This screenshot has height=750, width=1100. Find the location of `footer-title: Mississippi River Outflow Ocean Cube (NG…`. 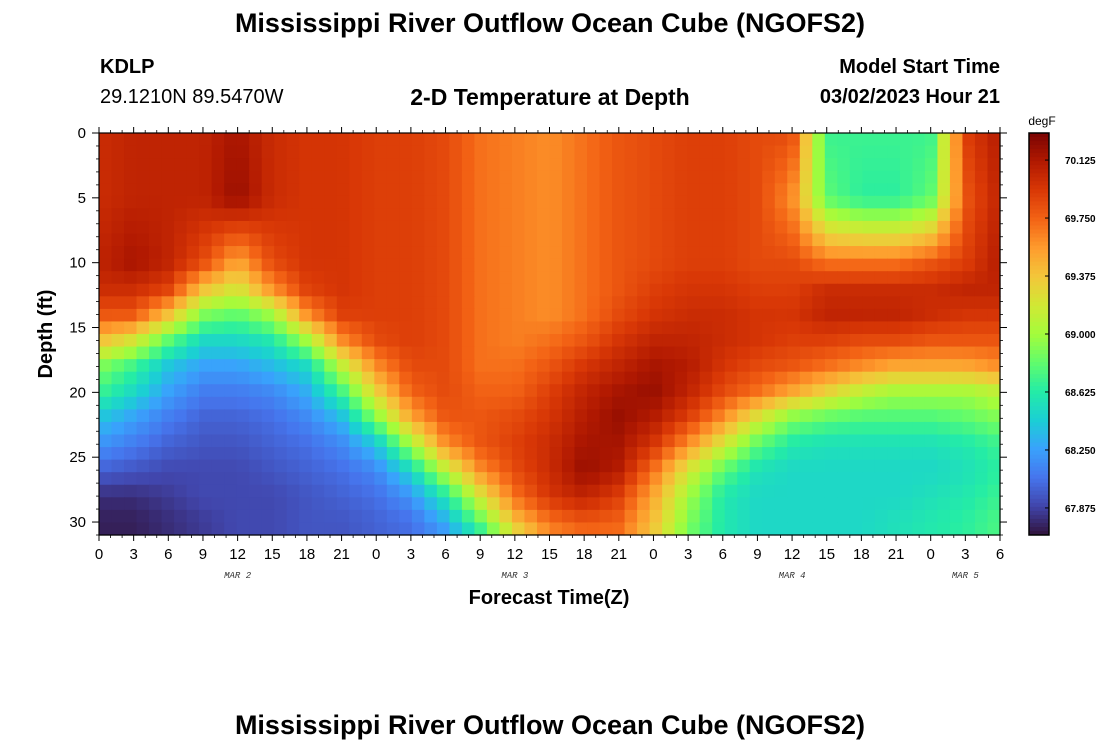

footer-title: Mississippi River Outflow Ocean Cube (NG… is located at coordinates (550, 725).